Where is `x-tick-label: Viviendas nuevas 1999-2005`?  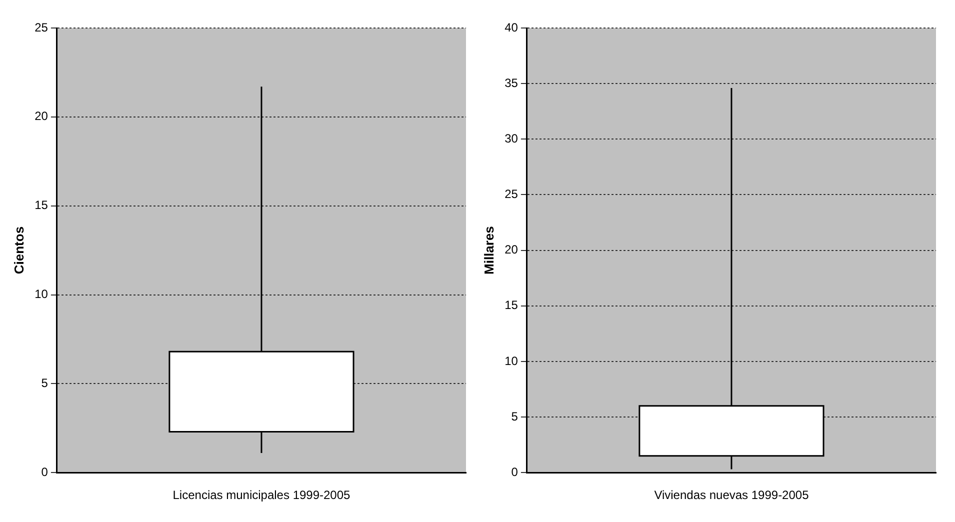
x-tick-label: Viviendas nuevas 1999-2005 is located at coordinates (732, 495).